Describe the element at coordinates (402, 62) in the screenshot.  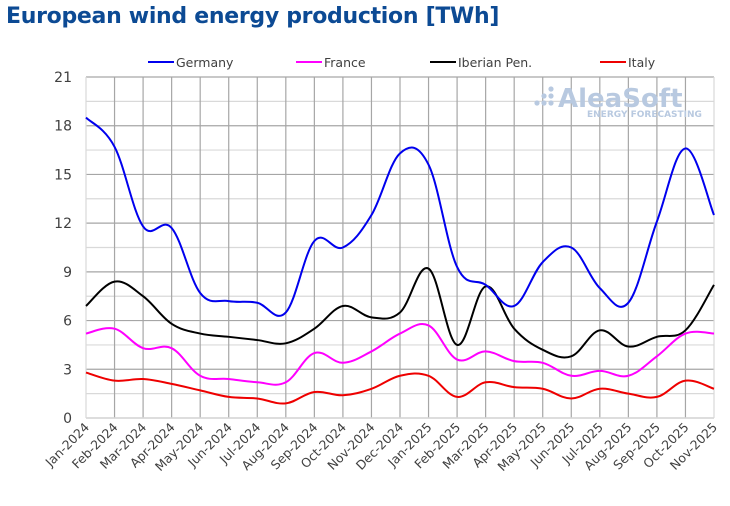
I see `legend: Germany France Iberian Pen. Italy` at that location.